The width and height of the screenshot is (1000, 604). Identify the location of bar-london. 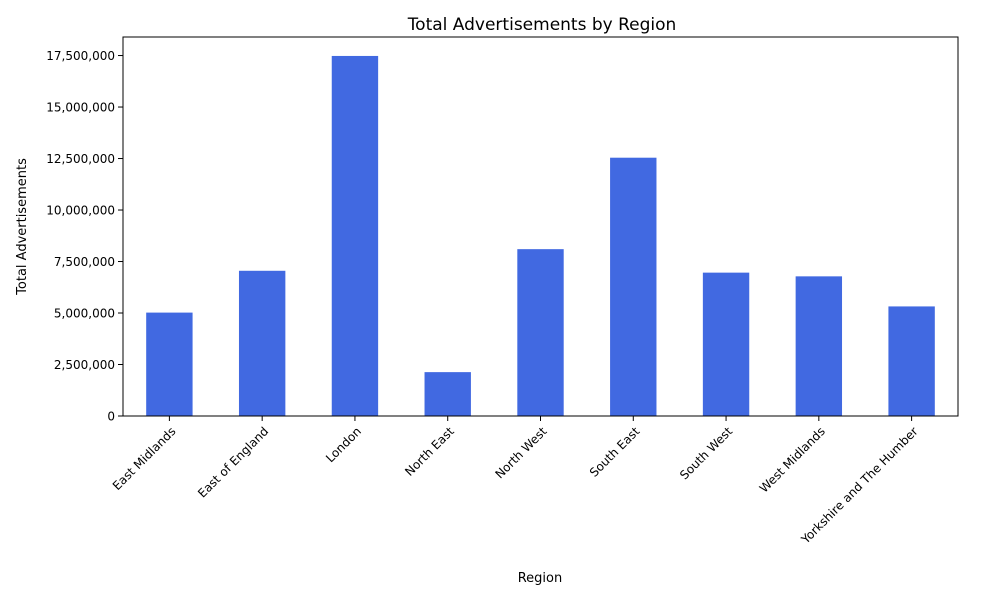
(355, 235).